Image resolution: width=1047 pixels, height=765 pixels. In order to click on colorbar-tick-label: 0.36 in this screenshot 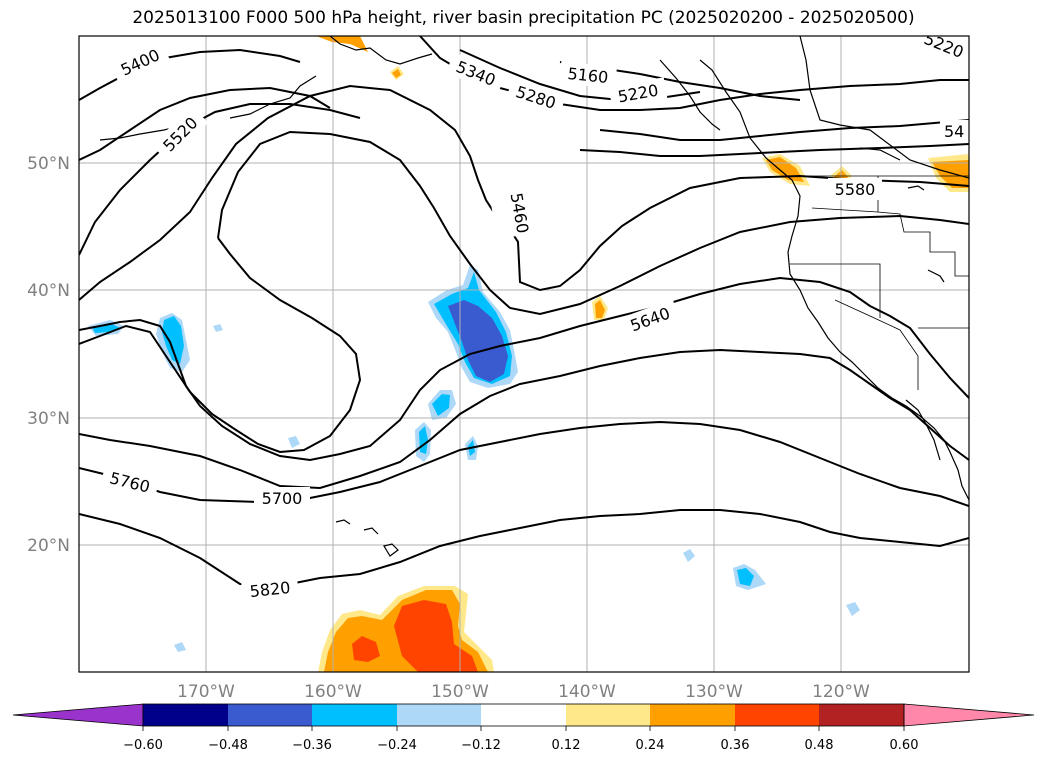, I will do `click(735, 745)`.